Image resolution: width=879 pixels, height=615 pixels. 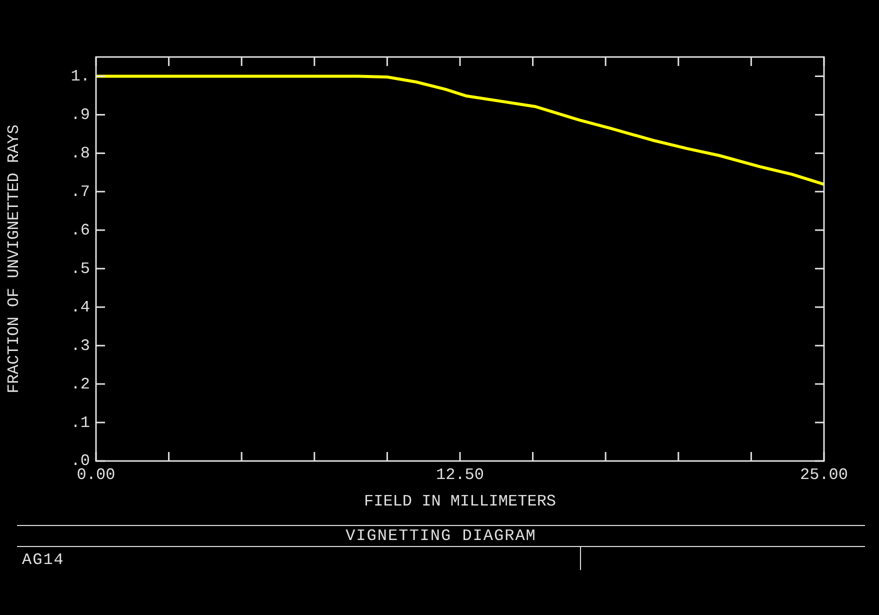 What do you see at coordinates (460, 475) in the screenshot?
I see `x-tick-label: 12.50` at bounding box center [460, 475].